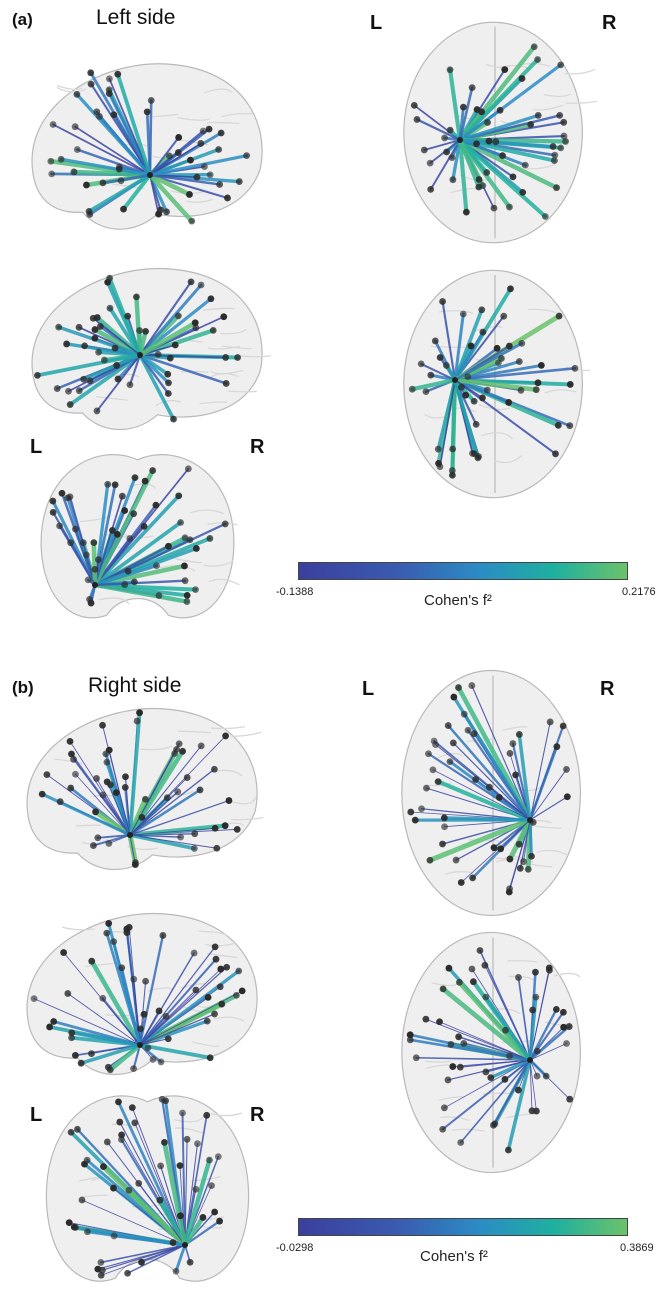 This screenshot has width=662, height=1302. Describe the element at coordinates (23, 687) in the screenshot. I see `panel-b-label: (b)` at that location.